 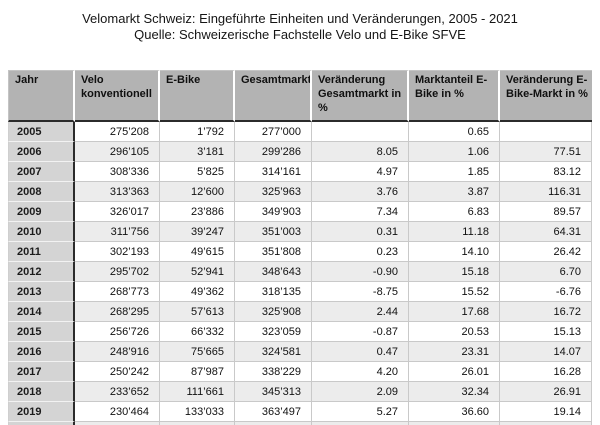 I want to click on value-cell: 0.31, so click(x=360, y=232).